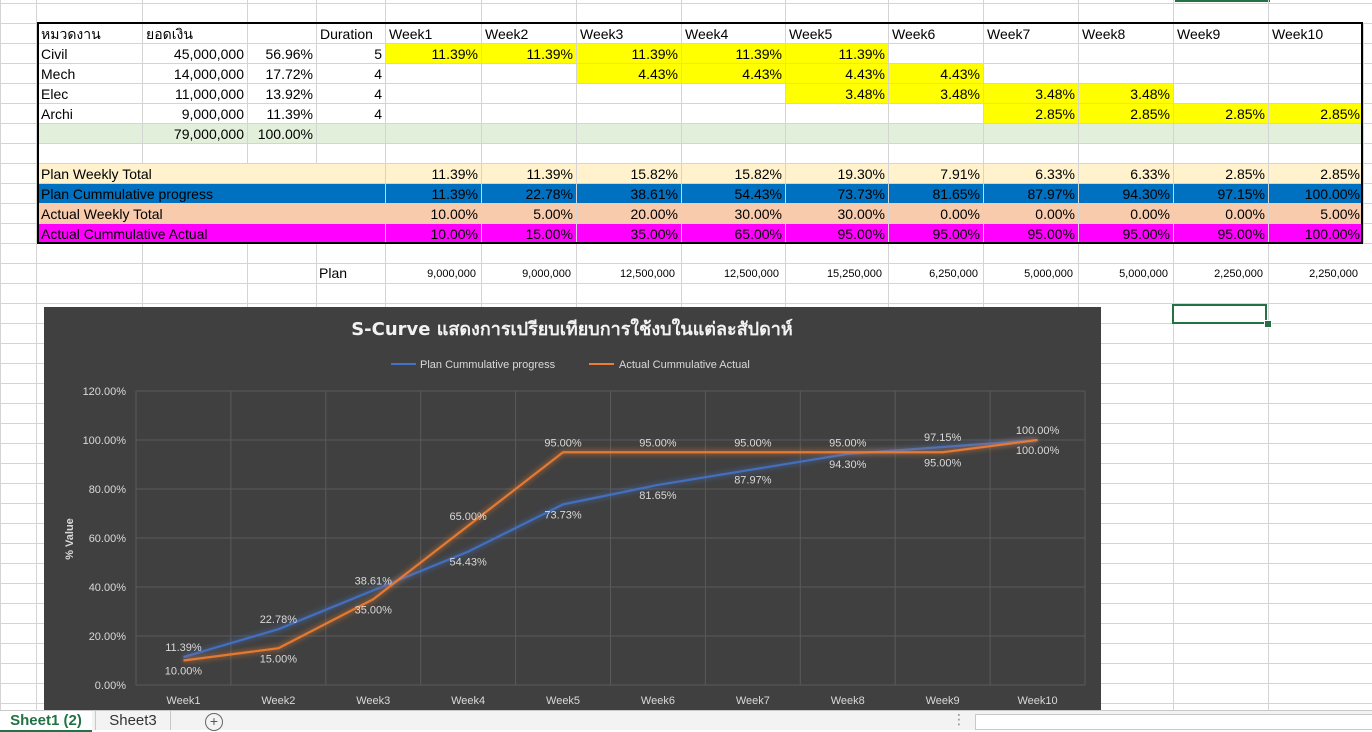 The width and height of the screenshot is (1372, 732). I want to click on header-cell: Week9, so click(1221, 33).